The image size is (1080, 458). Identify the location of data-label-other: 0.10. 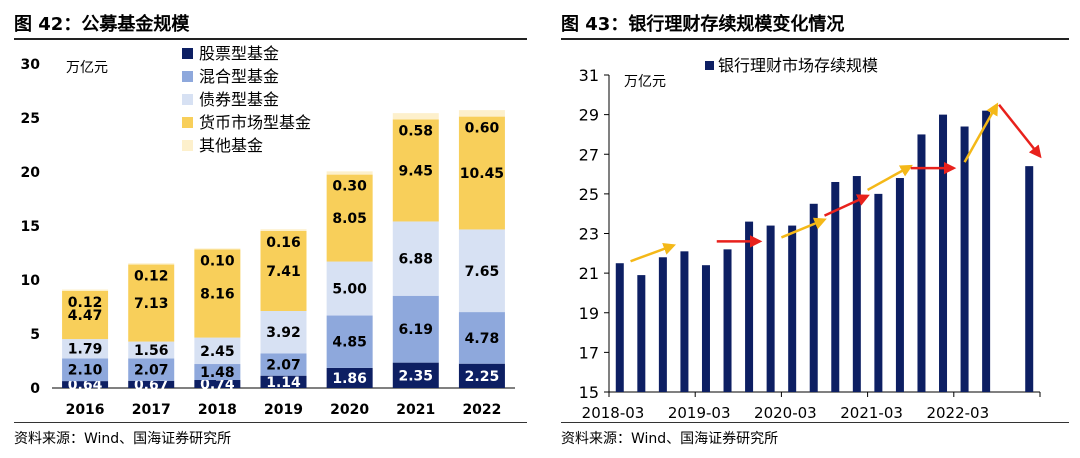
(217, 261).